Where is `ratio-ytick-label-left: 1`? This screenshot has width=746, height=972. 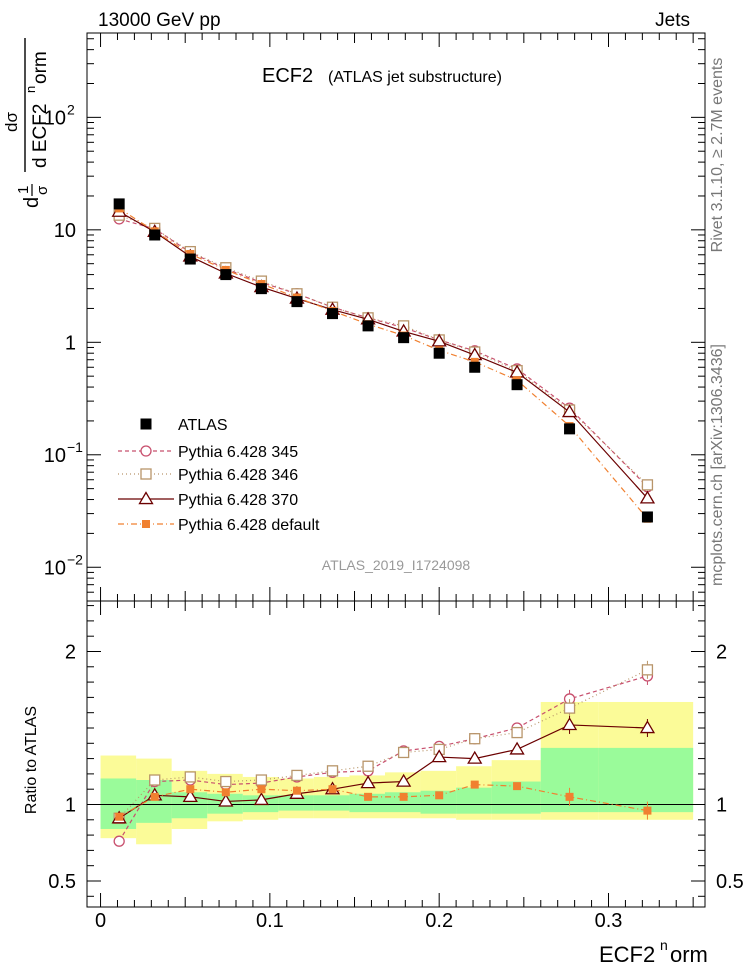 ratio-ytick-label-left: 1 is located at coordinates (70, 805).